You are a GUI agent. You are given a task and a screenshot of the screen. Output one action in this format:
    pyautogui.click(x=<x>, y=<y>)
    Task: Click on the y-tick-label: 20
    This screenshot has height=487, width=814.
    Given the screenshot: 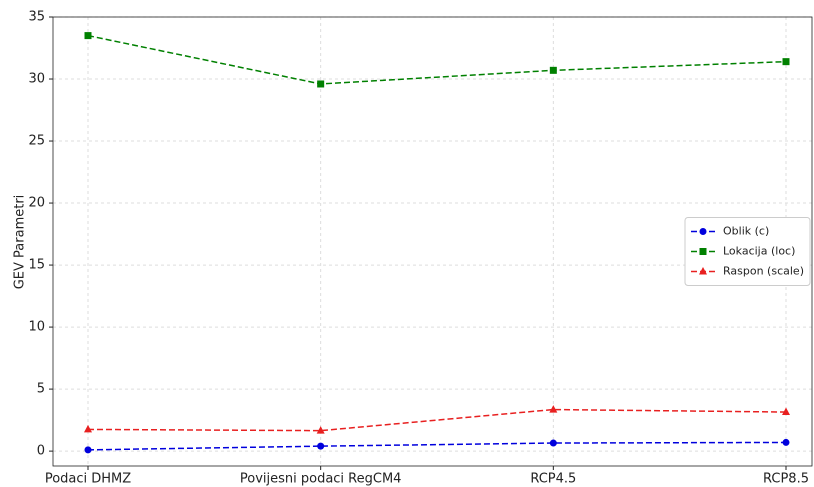 What is the action you would take?
    pyautogui.click(x=36, y=203)
    